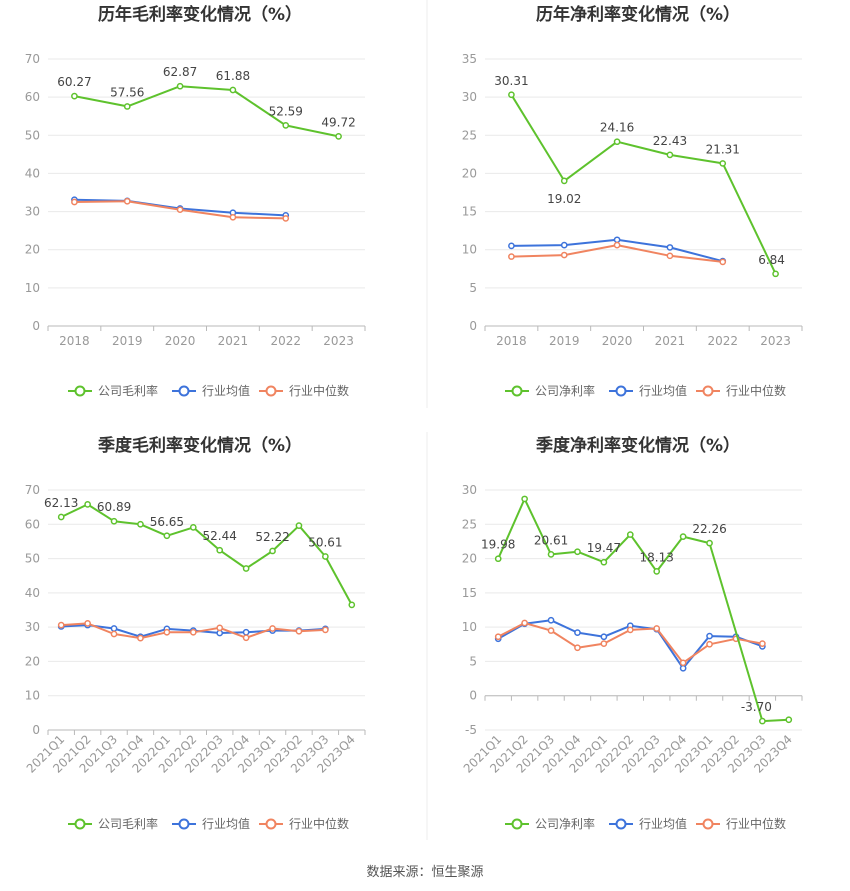 The image size is (850, 891). What do you see at coordinates (61, 503) in the screenshot?
I see `data-label: 62.13` at bounding box center [61, 503].